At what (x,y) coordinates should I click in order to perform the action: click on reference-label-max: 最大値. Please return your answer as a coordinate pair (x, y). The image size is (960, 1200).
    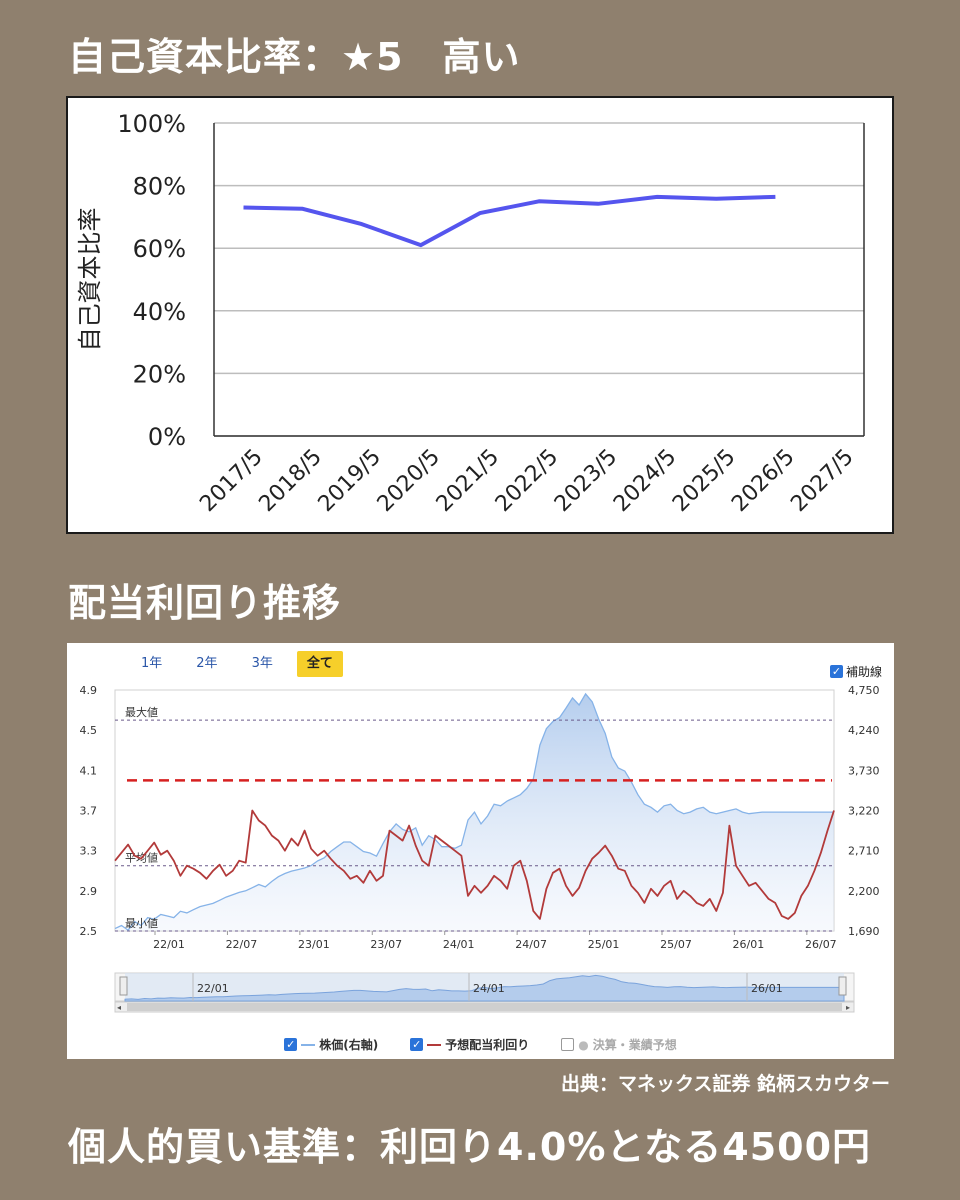
    Looking at the image, I should click on (141, 712).